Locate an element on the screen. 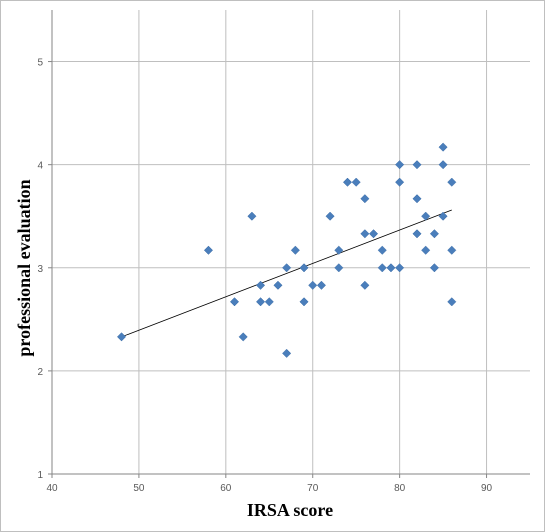 The height and width of the screenshot is (532, 545). y-tick-label: 5 is located at coordinates (40, 63).